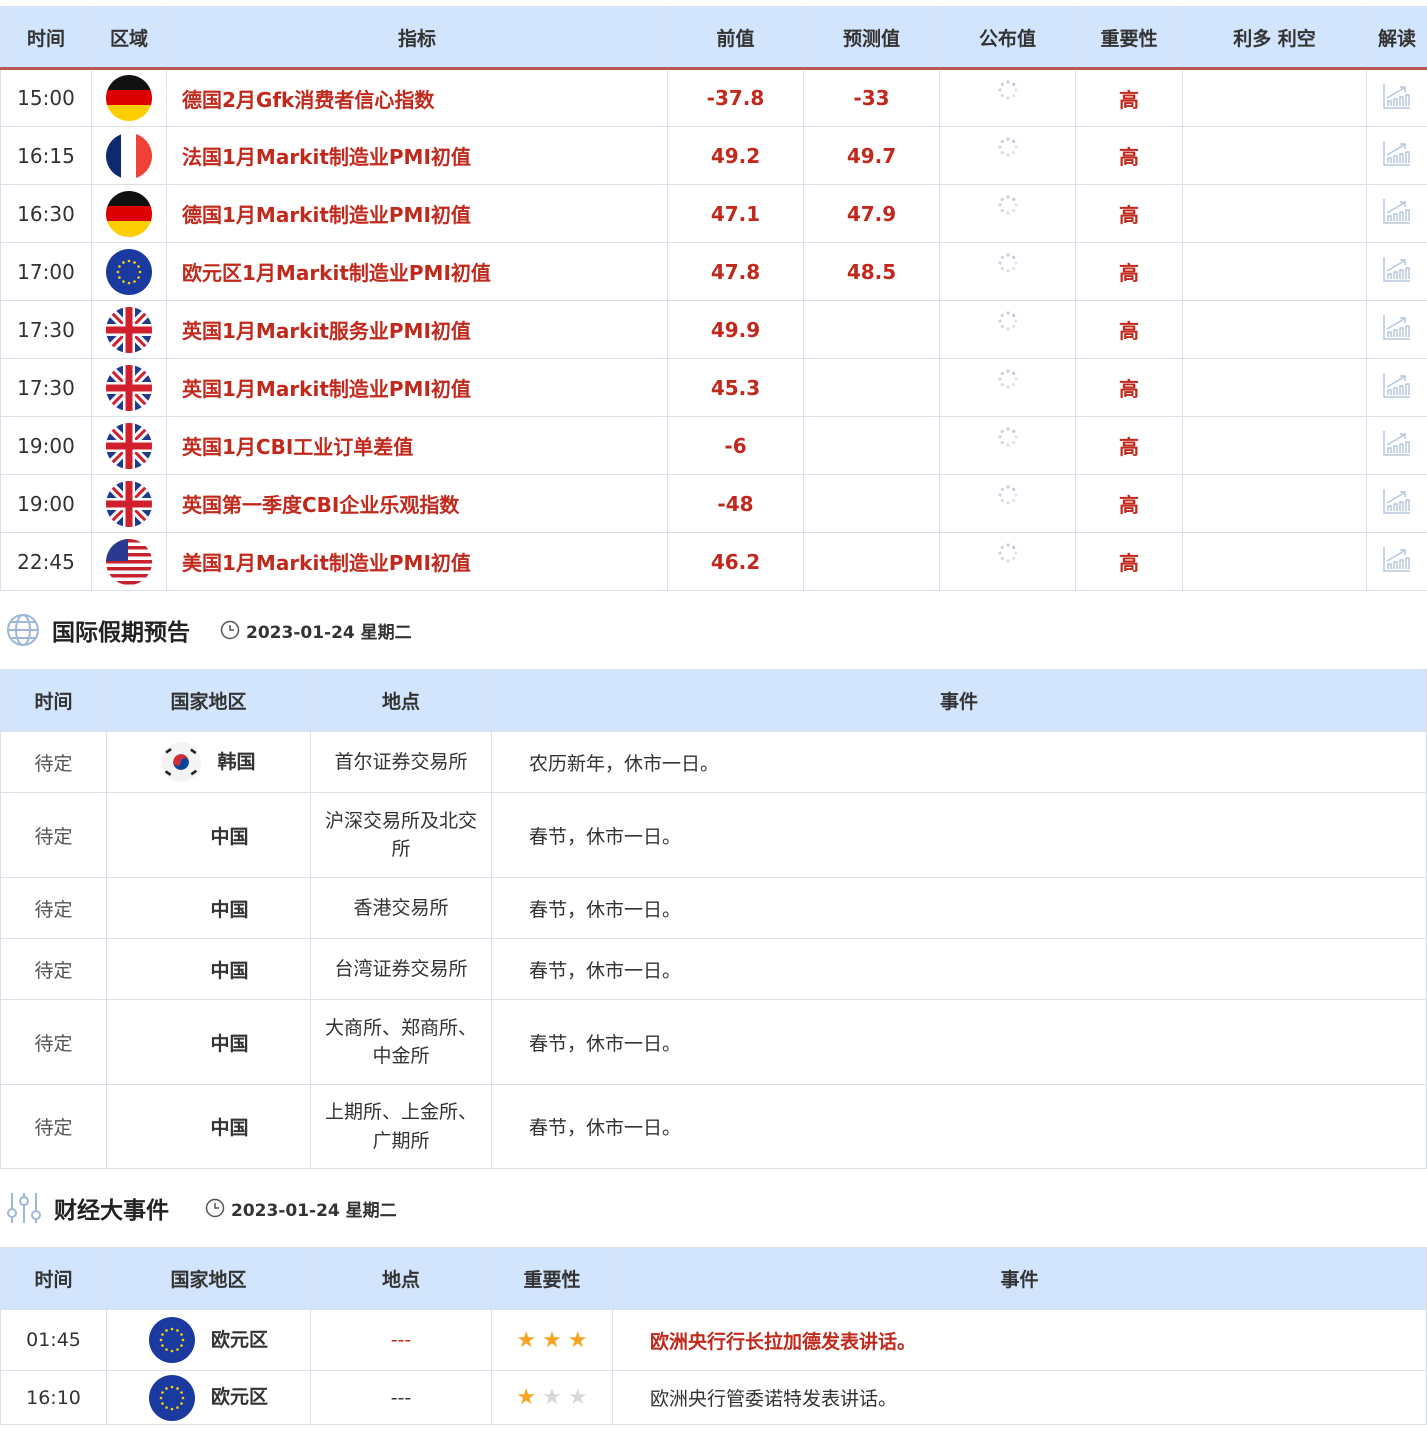 Image resolution: width=1427 pixels, height=1429 pixels. Describe the element at coordinates (713, 630) in the screenshot. I see `holidays-section-header: 国际假期预告 2023-01-24 星期二` at that location.